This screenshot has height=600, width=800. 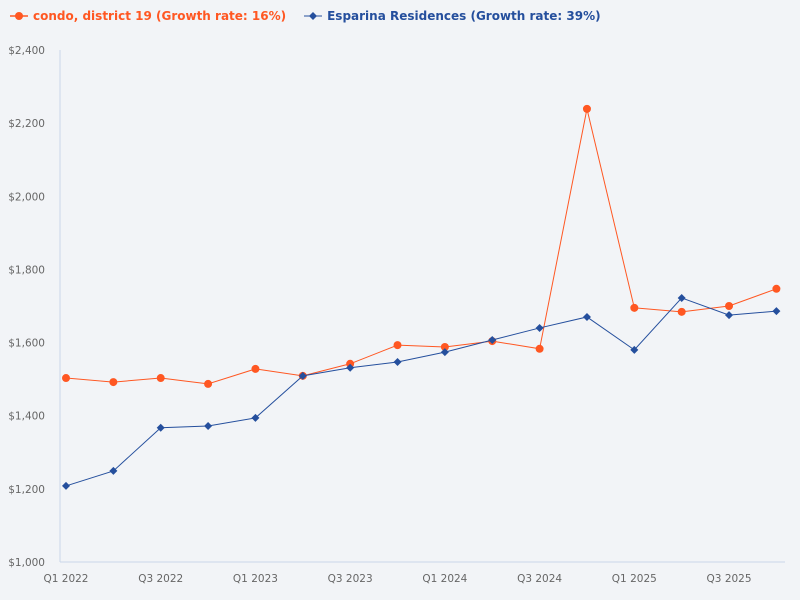 I want to click on x-tick-label: Q1 2022, so click(x=65, y=579).